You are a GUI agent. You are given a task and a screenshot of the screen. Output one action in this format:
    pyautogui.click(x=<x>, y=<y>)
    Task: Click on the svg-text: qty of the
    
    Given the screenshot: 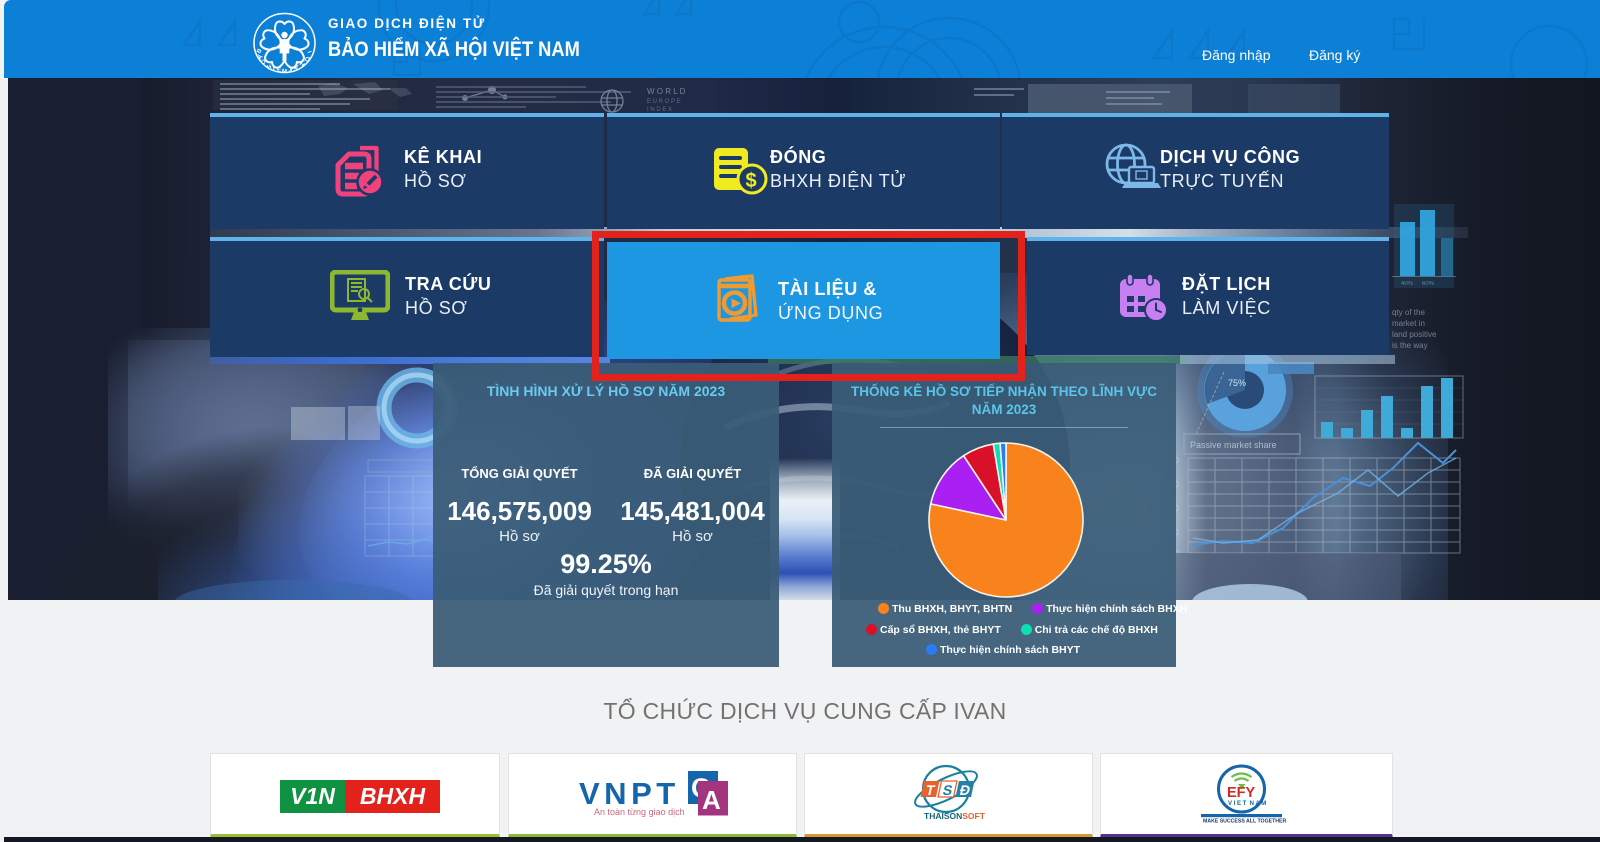 What is the action you would take?
    pyautogui.click(x=1408, y=312)
    